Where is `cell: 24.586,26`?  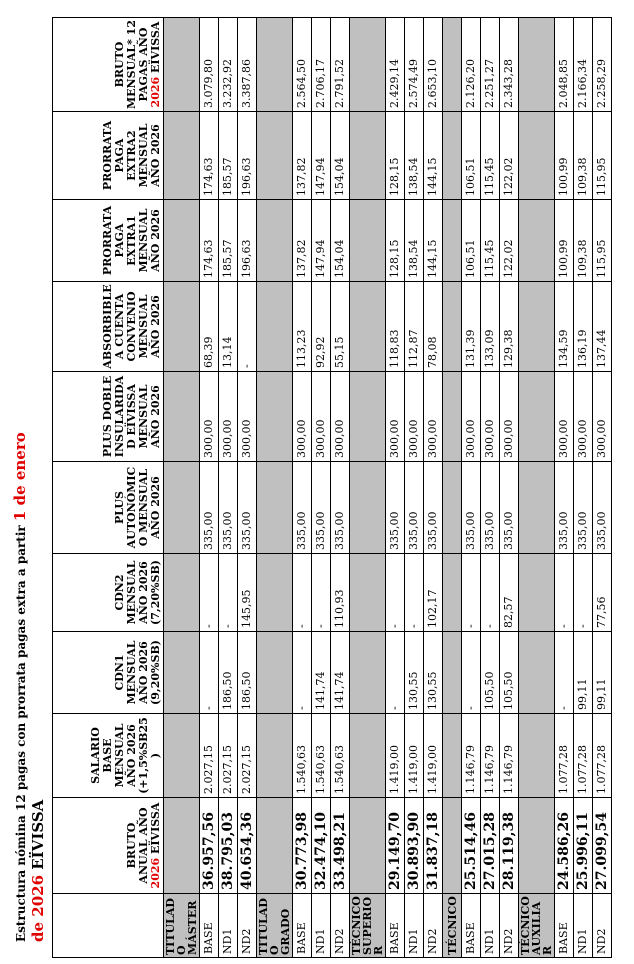 cell: 24.586,26 is located at coordinates (564, 845).